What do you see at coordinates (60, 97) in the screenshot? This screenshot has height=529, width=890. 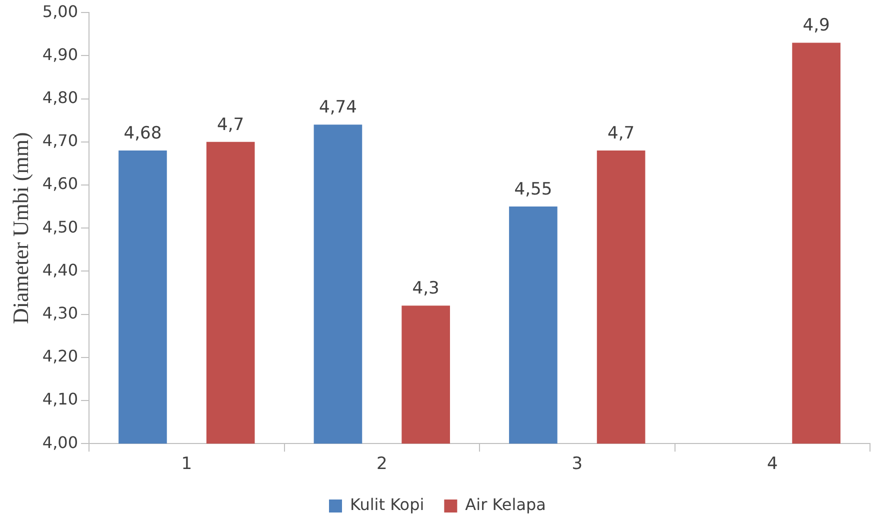 I see `y-tick-label: 4,80` at bounding box center [60, 97].